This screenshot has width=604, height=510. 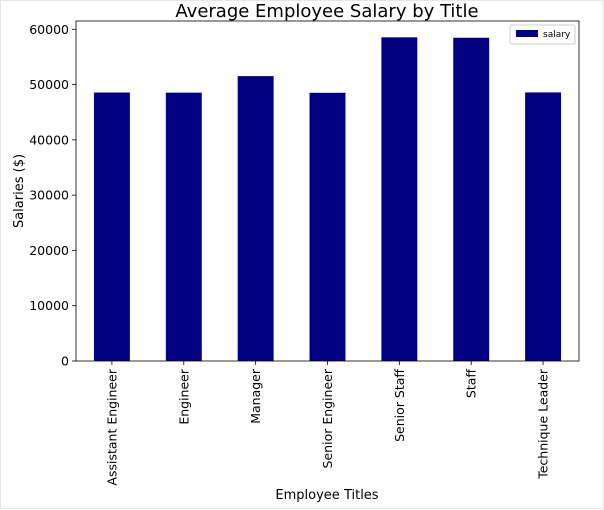 I want to click on legend: salary, so click(x=542, y=34).